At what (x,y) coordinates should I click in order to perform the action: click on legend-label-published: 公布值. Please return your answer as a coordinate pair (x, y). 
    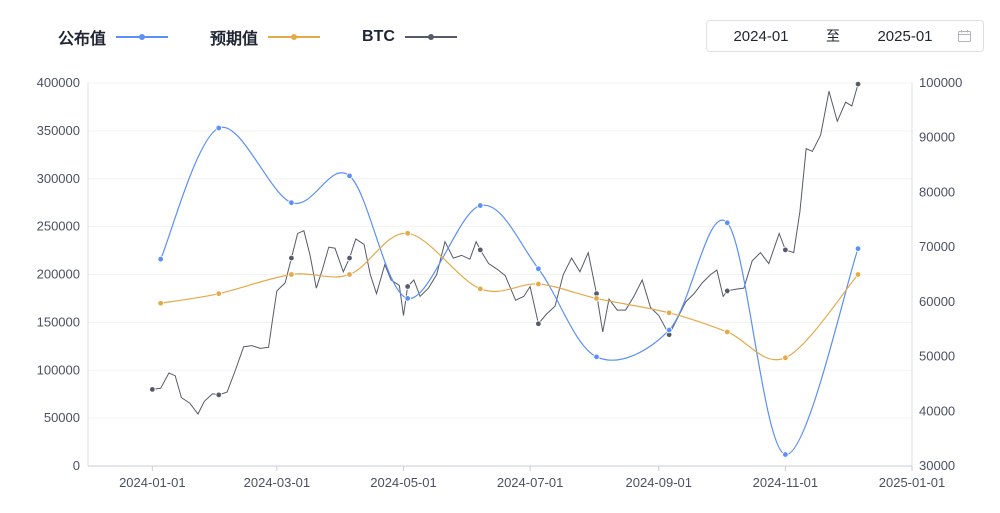
    Looking at the image, I should click on (82, 39).